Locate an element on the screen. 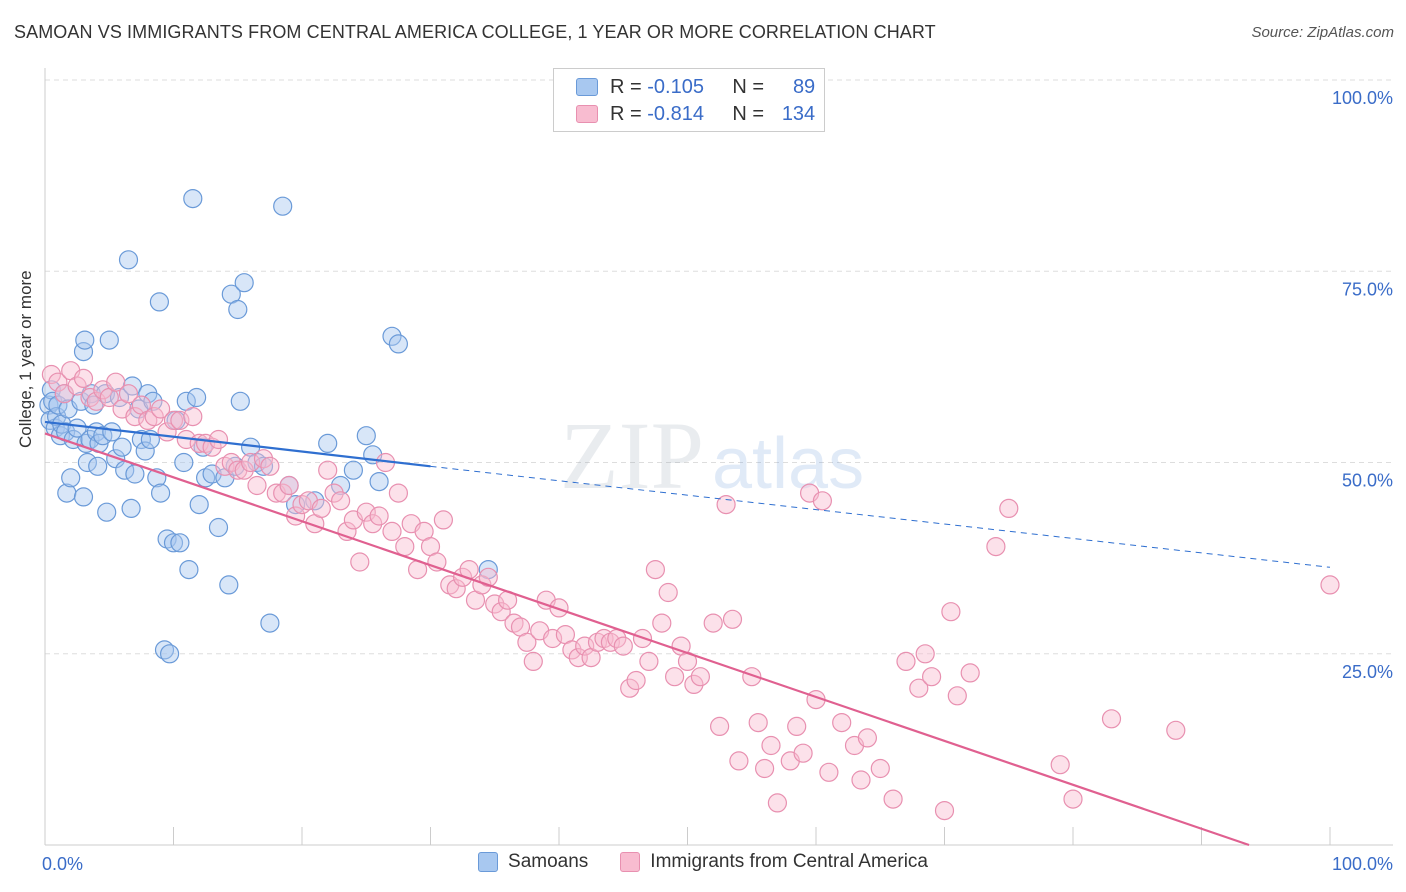 The width and height of the screenshot is (1406, 892). watermark: ZIP atlas is located at coordinates (712, 455).